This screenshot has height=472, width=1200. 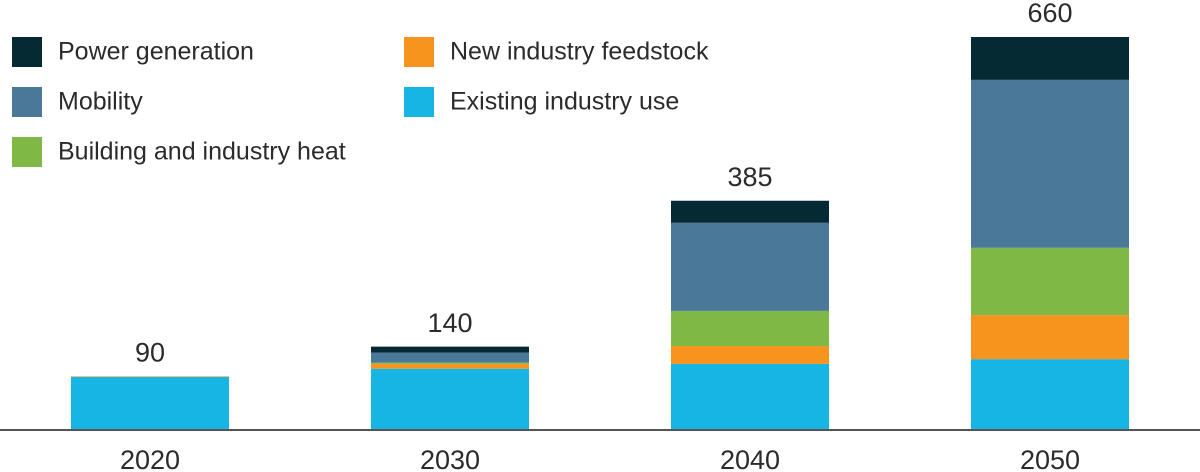 What do you see at coordinates (1049, 14) in the screenshot?
I see `total-label: 660` at bounding box center [1049, 14].